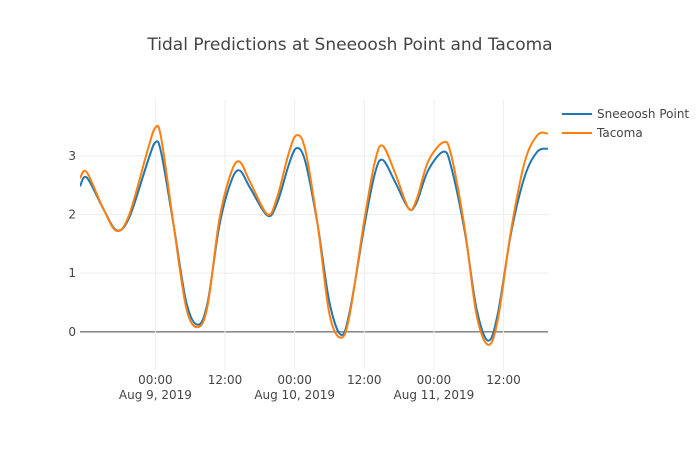 The height and width of the screenshot is (450, 700). I want to click on y-tick-label: 3, so click(72, 156).